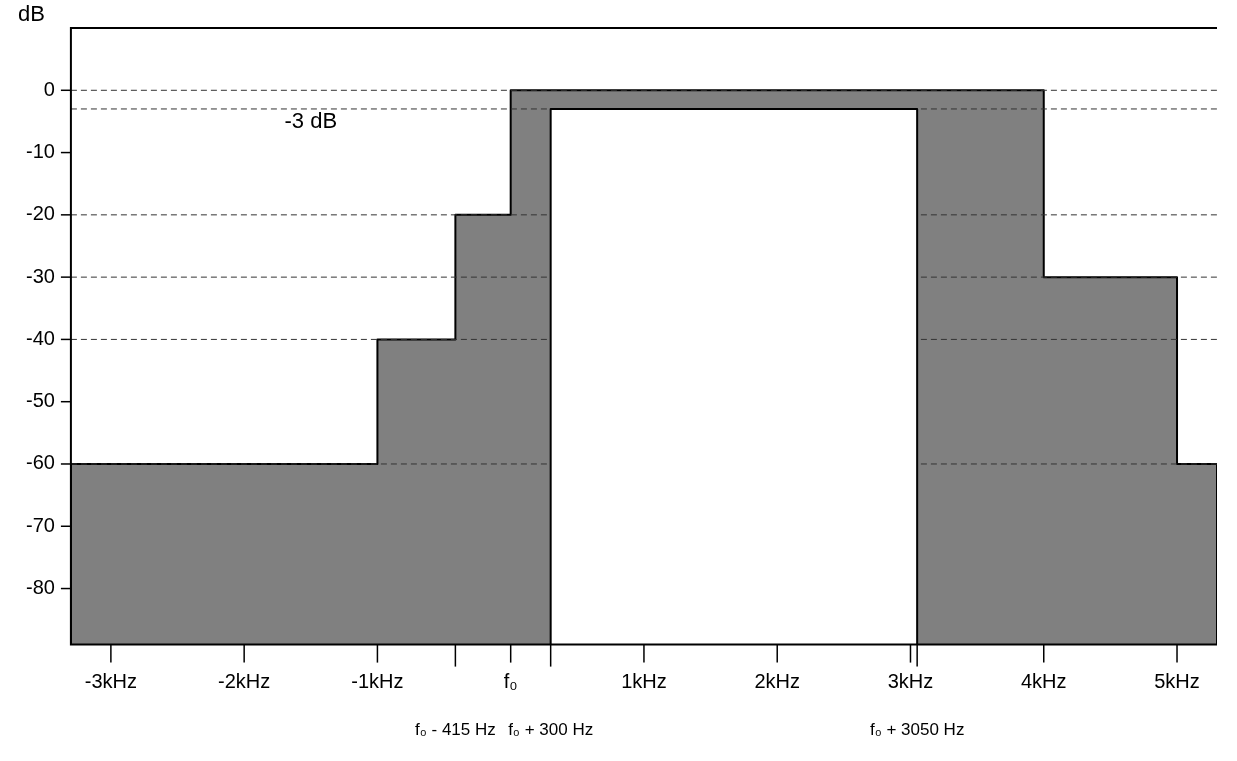 This screenshot has width=1237, height=761. What do you see at coordinates (244, 681) in the screenshot?
I see `x-tick-label: -2kHz` at bounding box center [244, 681].